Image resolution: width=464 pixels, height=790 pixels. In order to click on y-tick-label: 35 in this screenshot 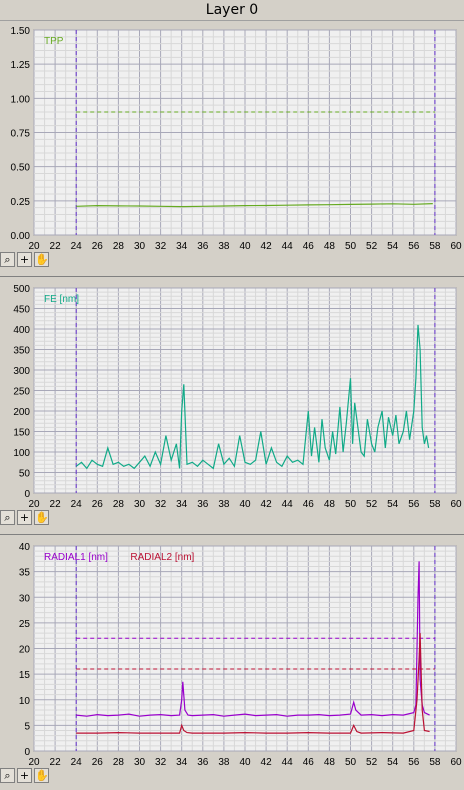, I will do `click(25, 573)`.